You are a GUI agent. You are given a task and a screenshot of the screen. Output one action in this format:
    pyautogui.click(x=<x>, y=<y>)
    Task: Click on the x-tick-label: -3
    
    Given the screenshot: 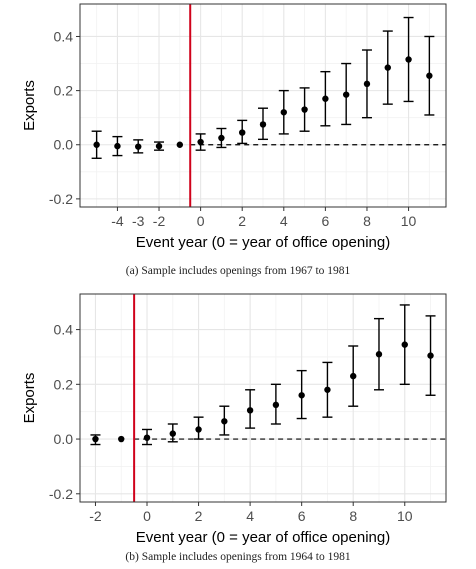 What is the action you would take?
    pyautogui.click(x=138, y=221)
    